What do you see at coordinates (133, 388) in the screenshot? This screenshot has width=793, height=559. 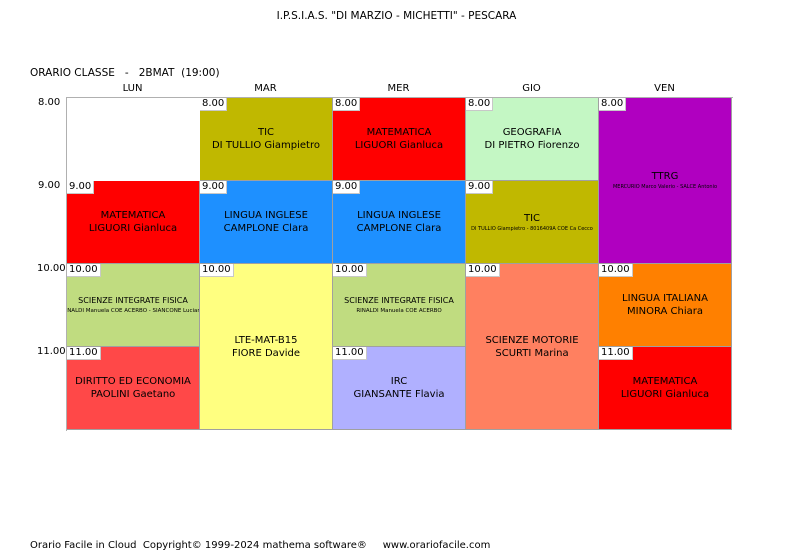 I see `lesson-cell: 11.00 DIRITTO ED ECONOMIA PAOLINI Gaetano` at bounding box center [133, 388].